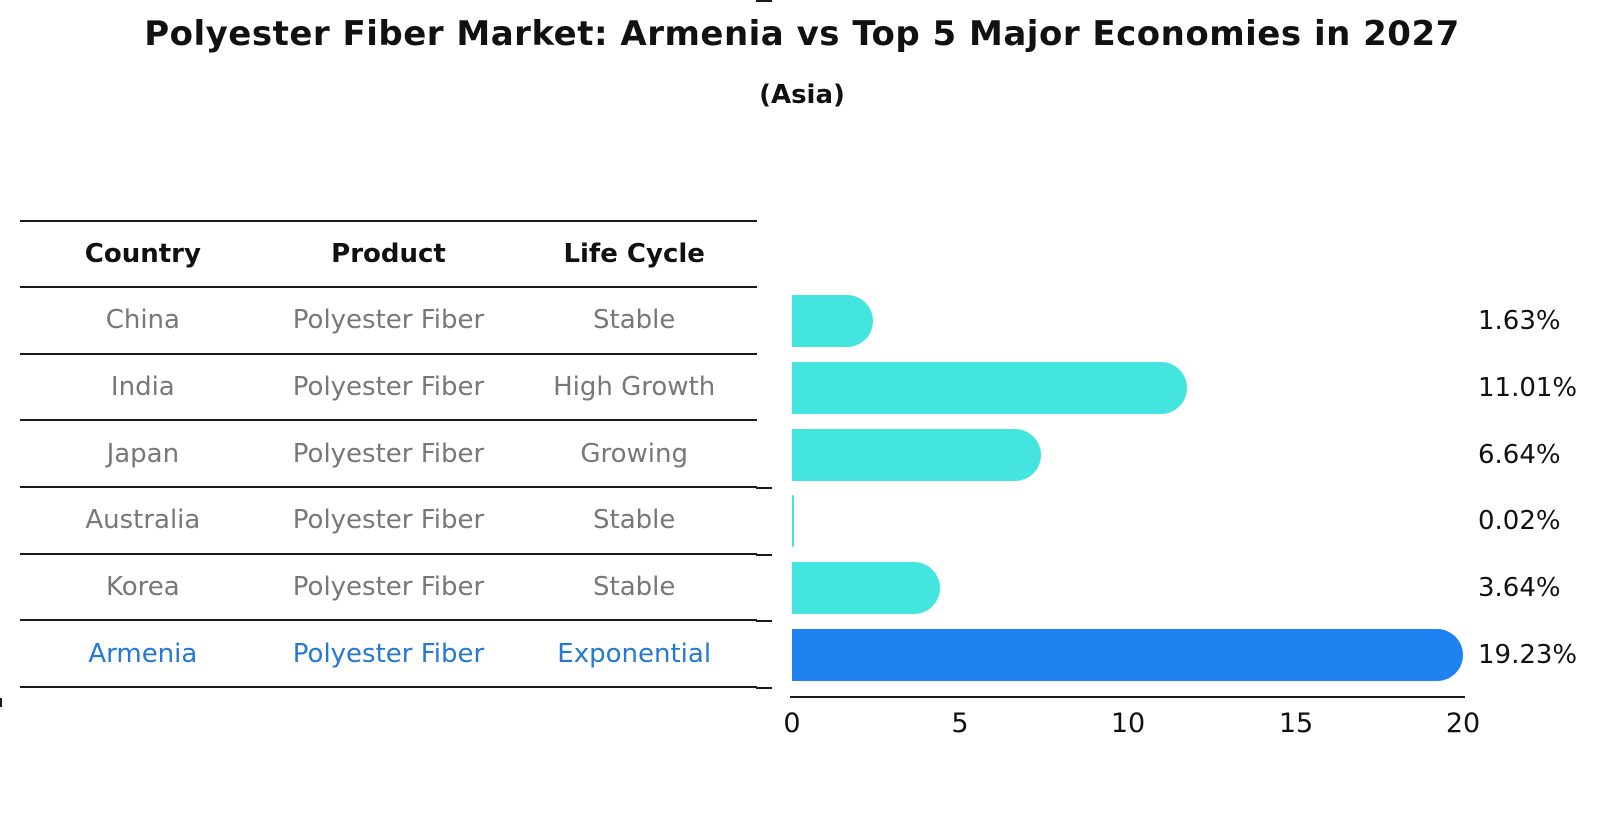 The image size is (1604, 823). Describe the element at coordinates (1296, 723) in the screenshot. I see `x-tick-label: 15` at that location.